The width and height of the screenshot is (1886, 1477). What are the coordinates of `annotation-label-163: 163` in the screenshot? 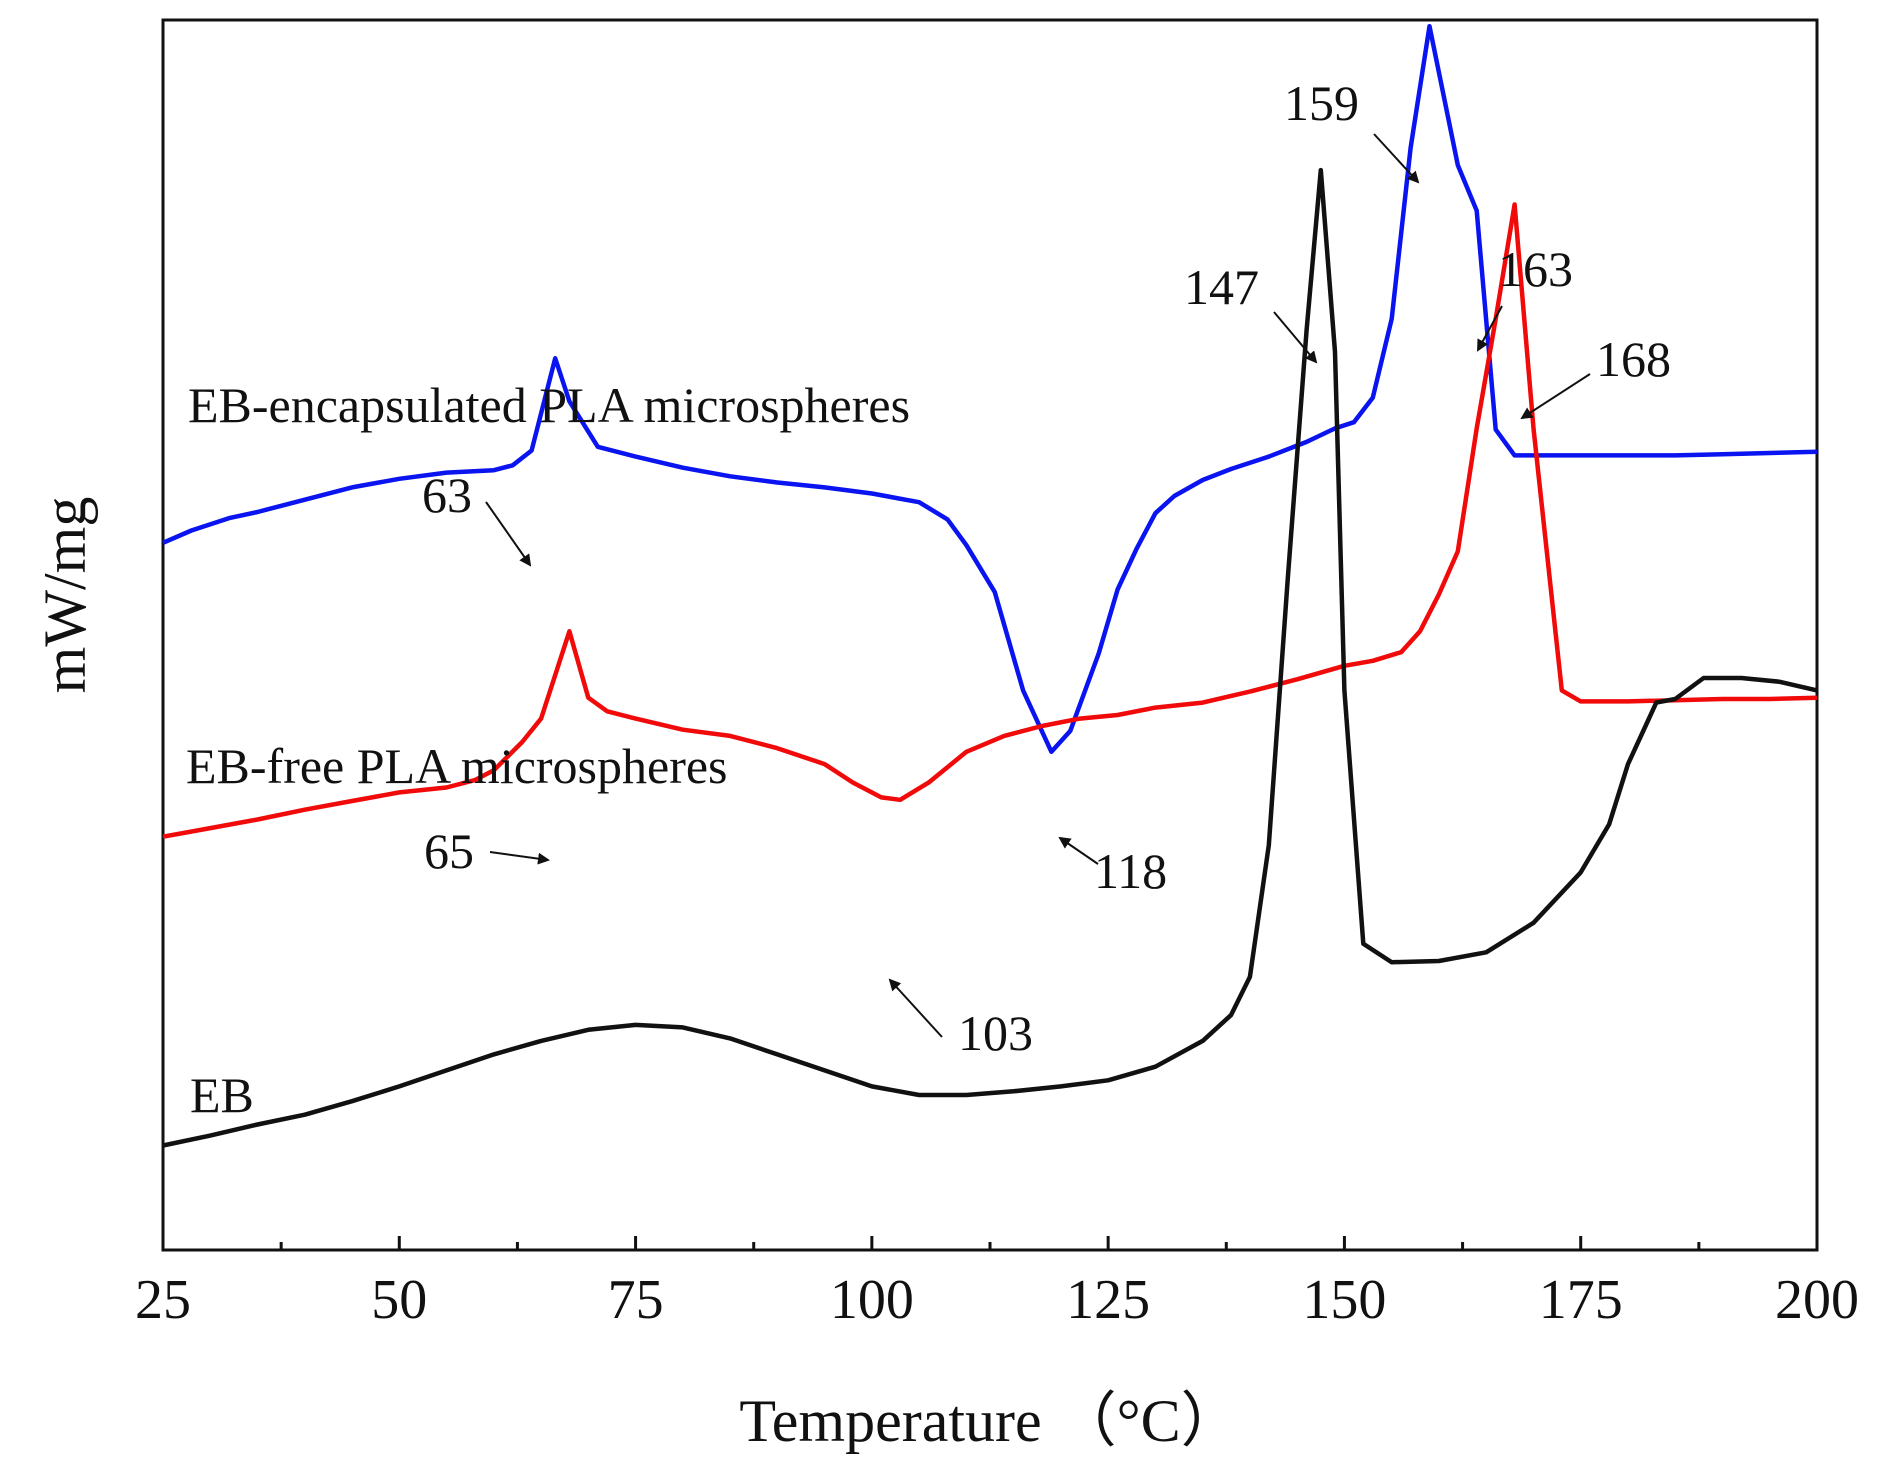 It's located at (1535, 269).